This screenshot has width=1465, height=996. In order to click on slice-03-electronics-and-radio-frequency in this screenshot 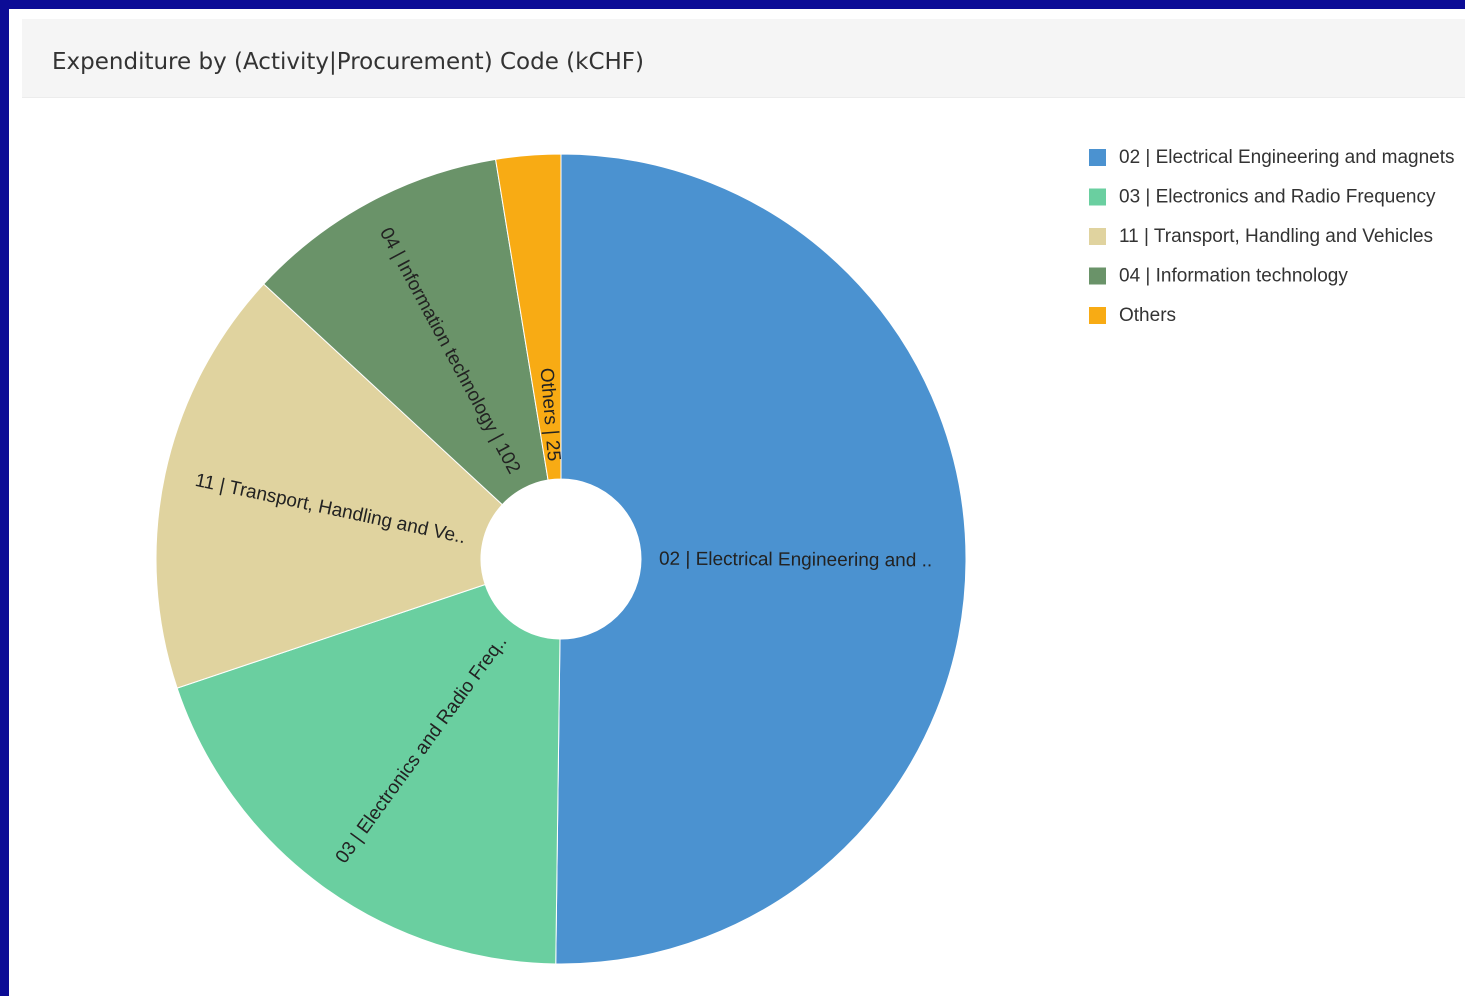, I will do `click(368, 774)`.